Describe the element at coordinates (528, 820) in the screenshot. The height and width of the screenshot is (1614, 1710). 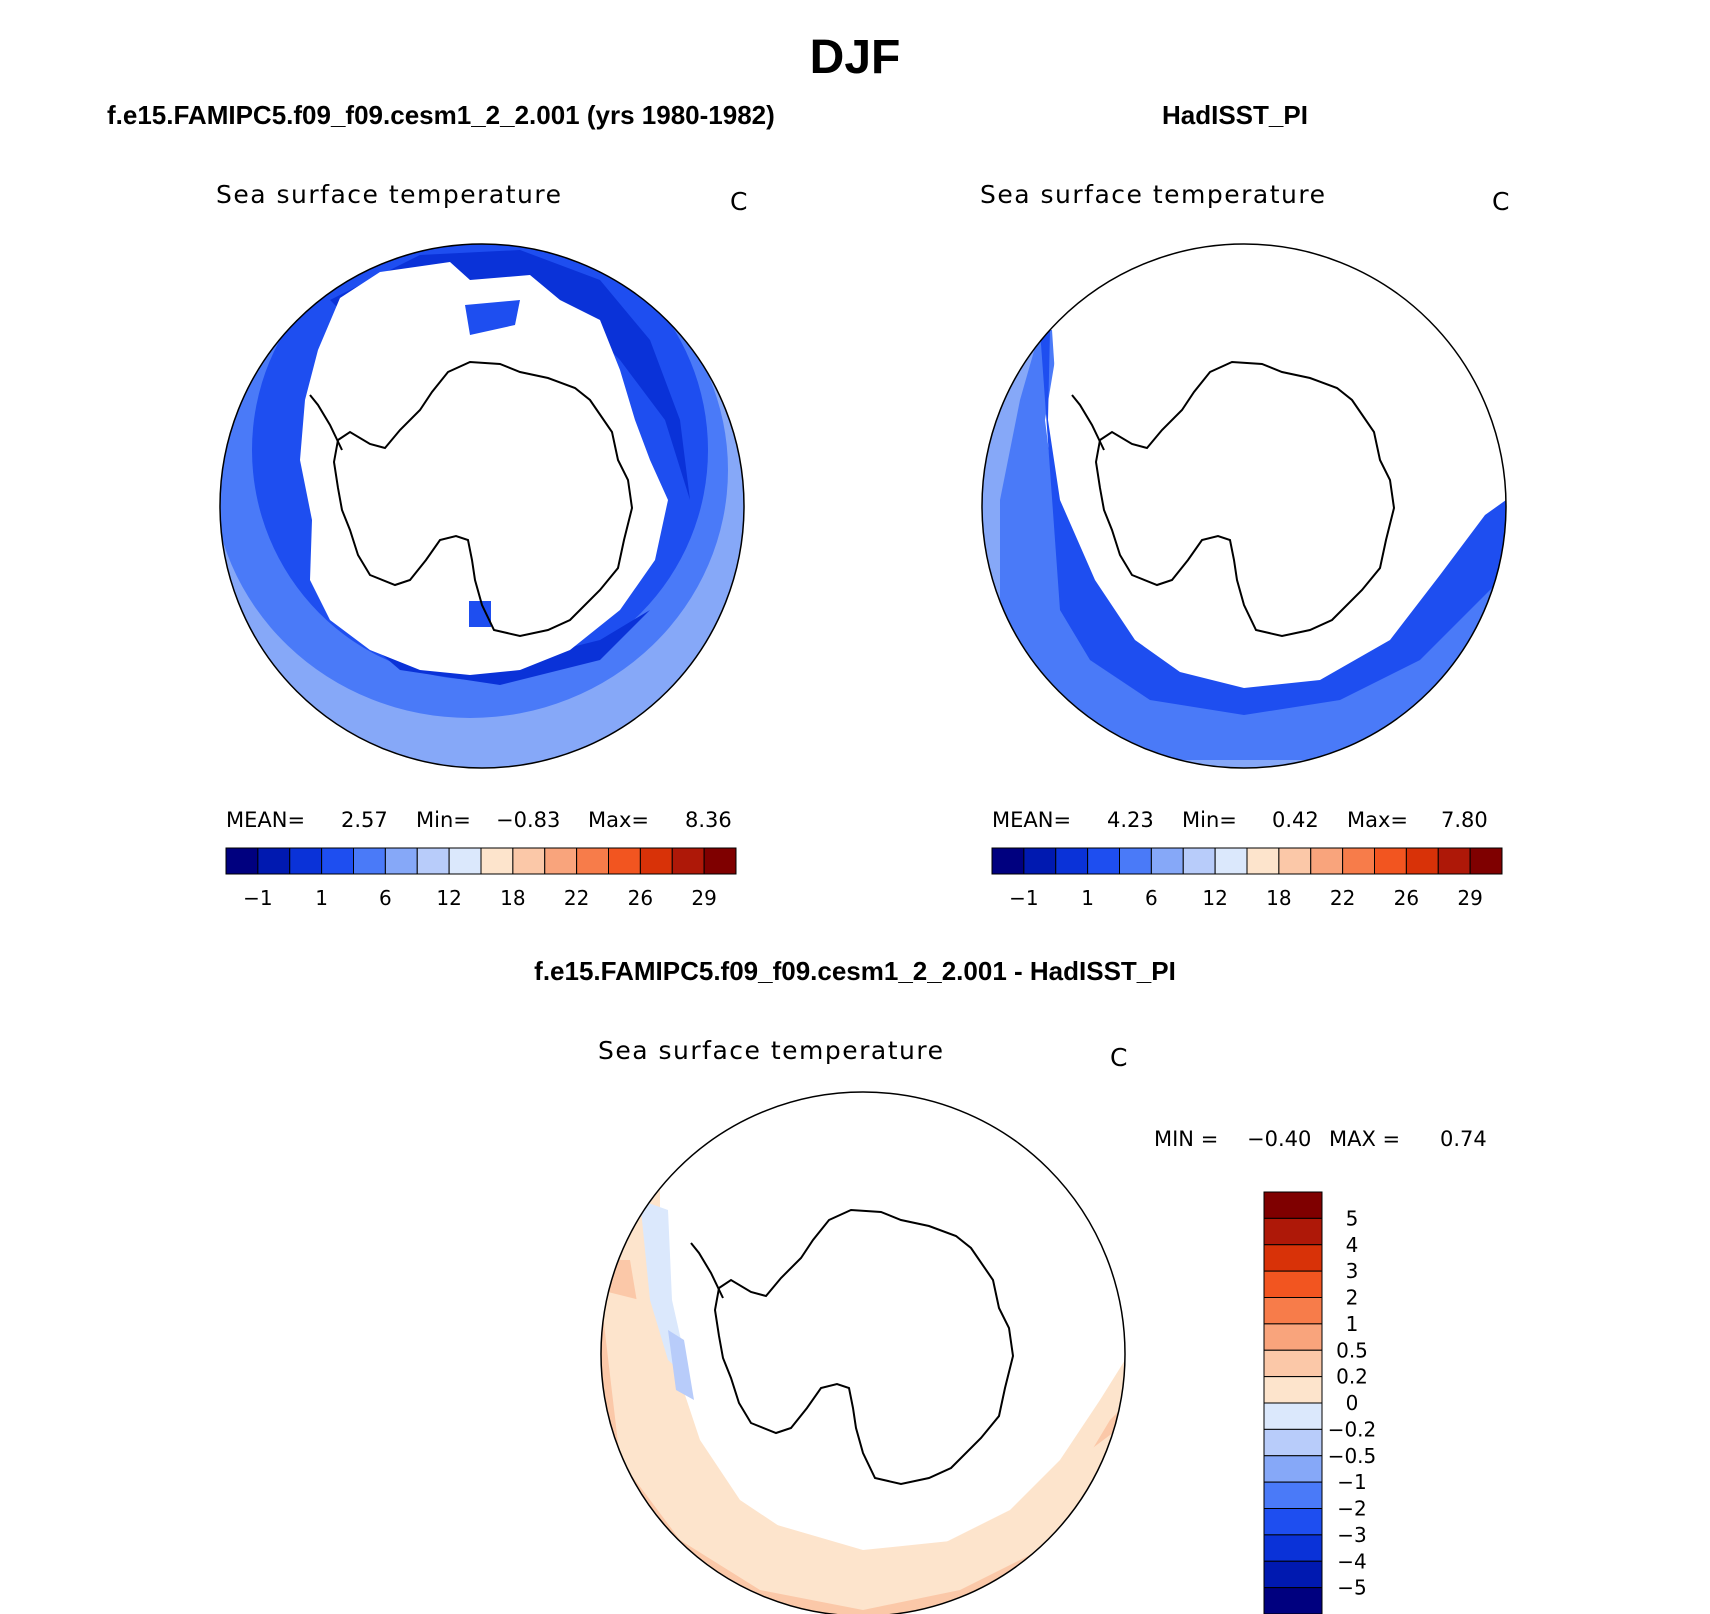
I see `panel1-min-value: −0.83` at that location.